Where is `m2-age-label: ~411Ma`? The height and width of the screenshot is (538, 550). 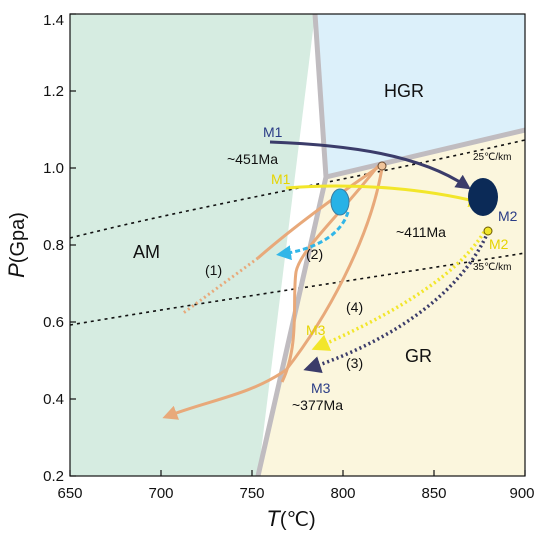
m2-age-label: ~411Ma is located at coordinates (421, 232).